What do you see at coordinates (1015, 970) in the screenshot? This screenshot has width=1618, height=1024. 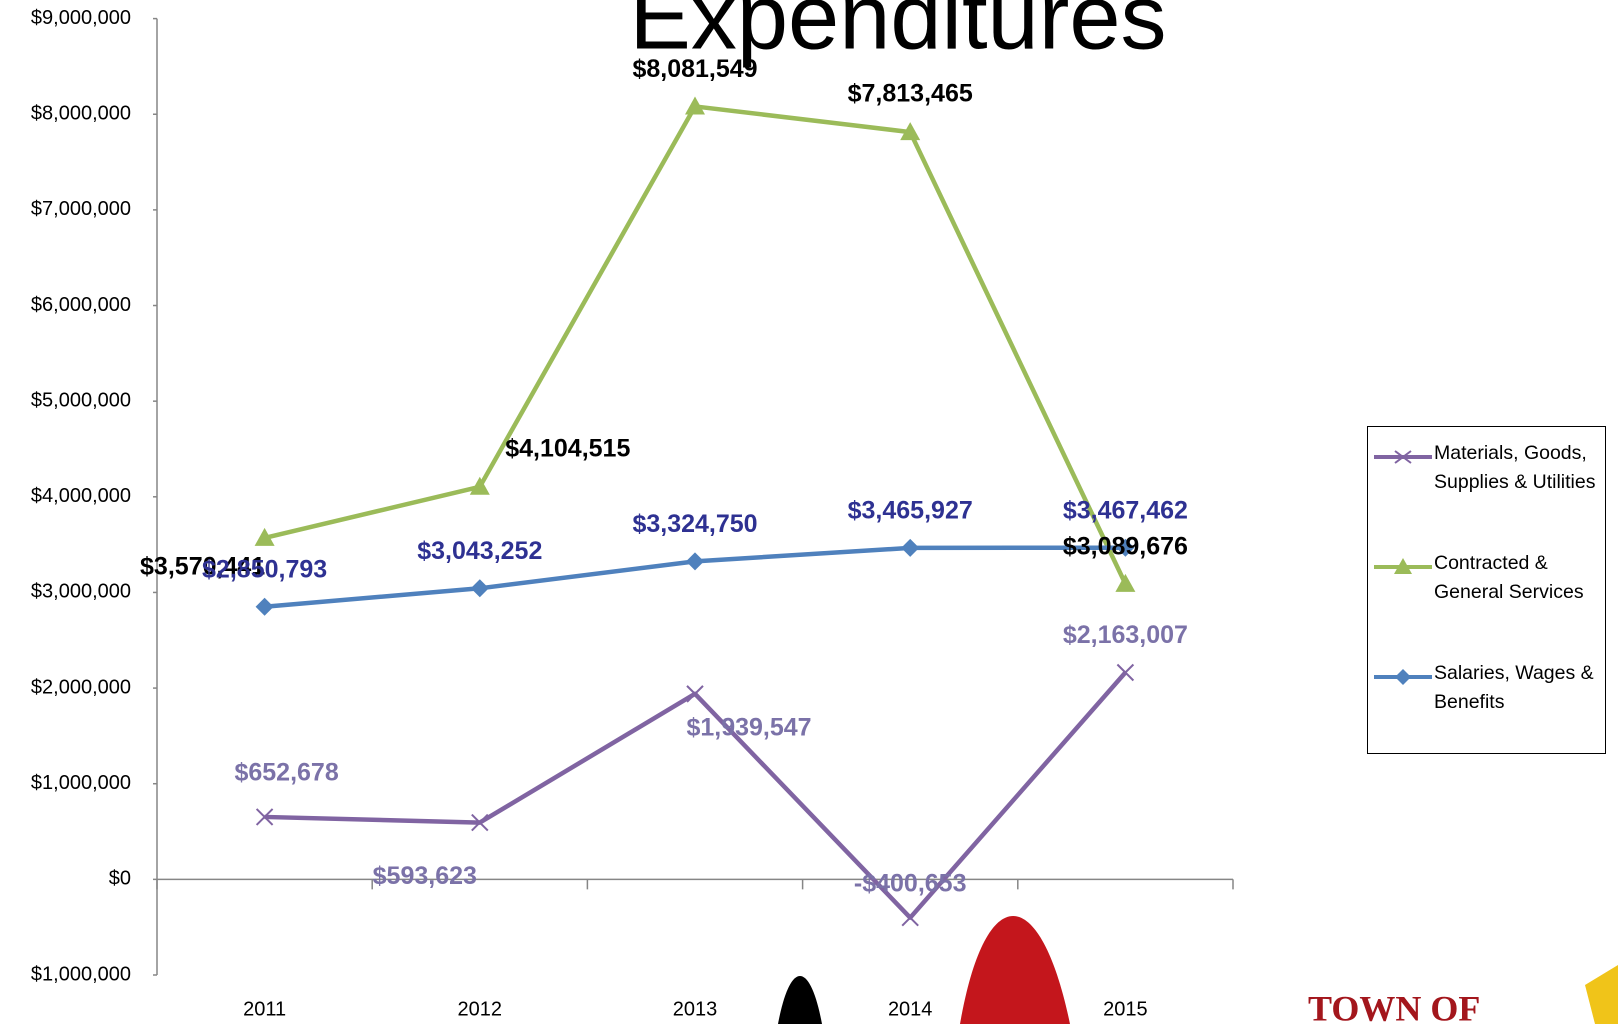 I see `logo-shape-red` at bounding box center [1015, 970].